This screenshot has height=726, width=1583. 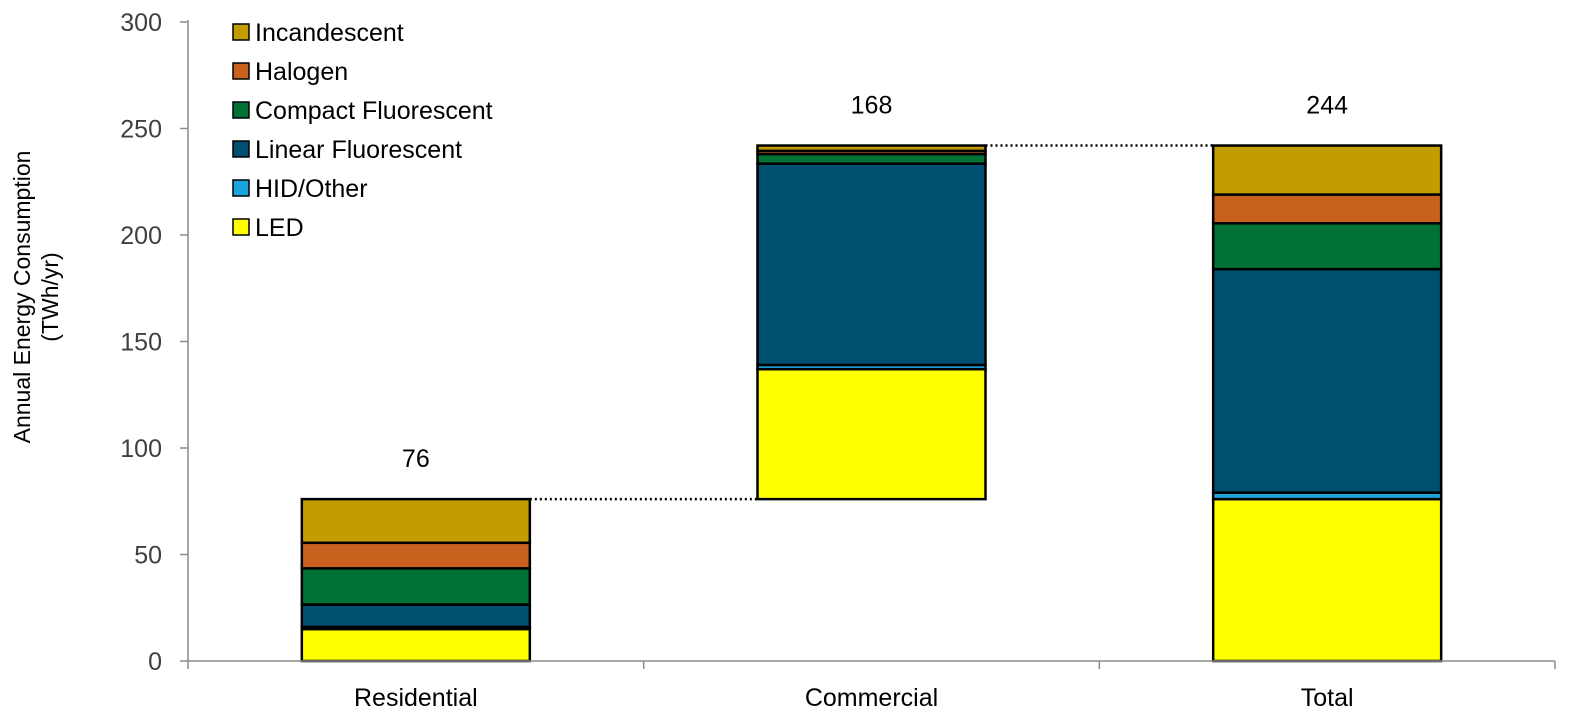 What do you see at coordinates (416, 586) in the screenshot?
I see `bar-segment-residential-compact-fluorescent` at bounding box center [416, 586].